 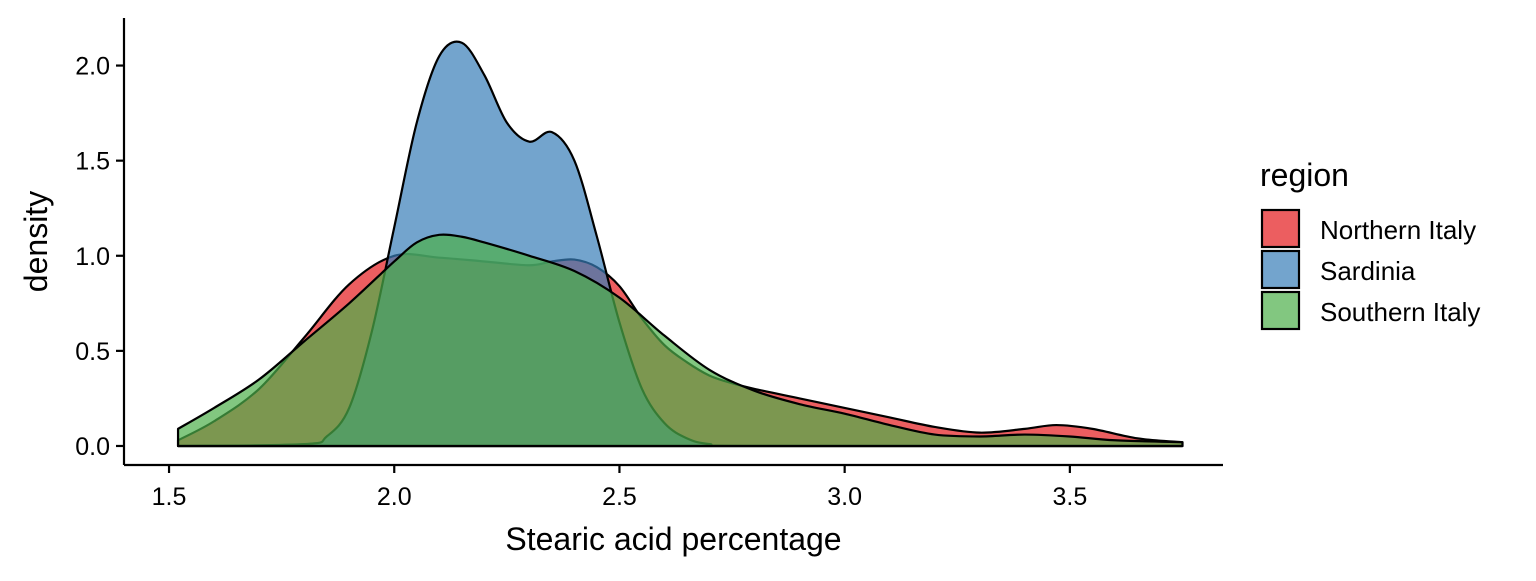 I want to click on legend-items: Northern Italy Sardinia Southern Italy, so click(x=1370, y=269).